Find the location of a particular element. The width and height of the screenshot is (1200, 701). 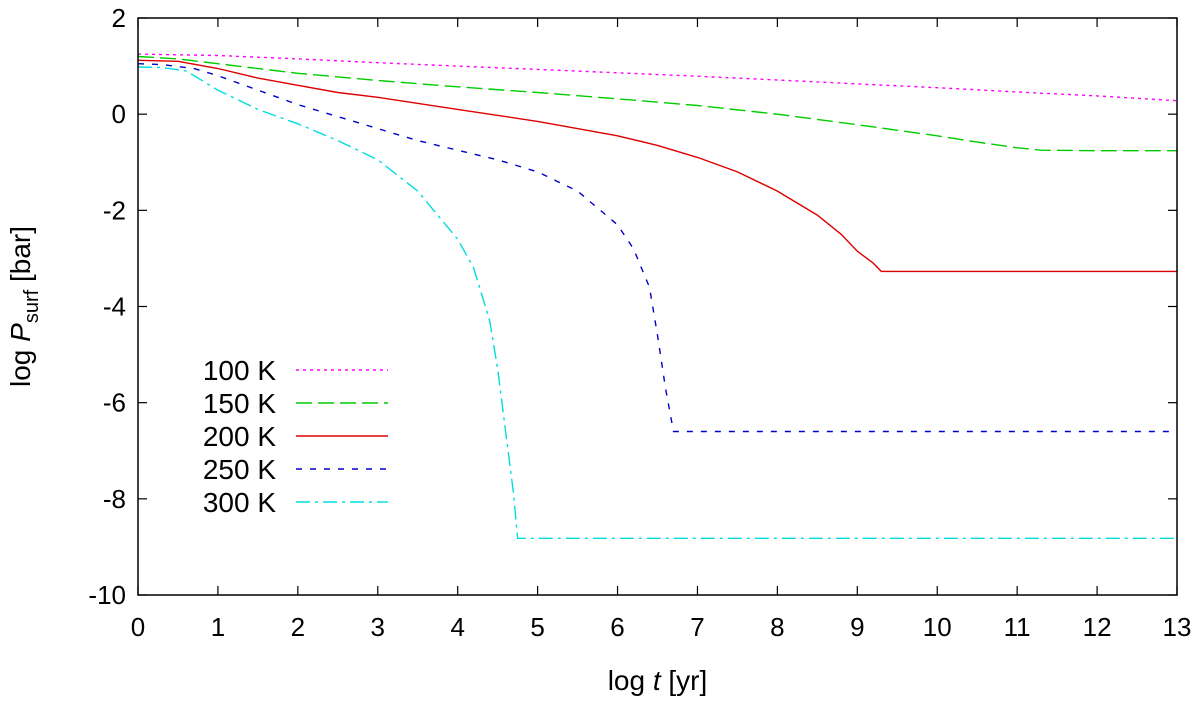

x-tick-label: 8 is located at coordinates (777, 627).